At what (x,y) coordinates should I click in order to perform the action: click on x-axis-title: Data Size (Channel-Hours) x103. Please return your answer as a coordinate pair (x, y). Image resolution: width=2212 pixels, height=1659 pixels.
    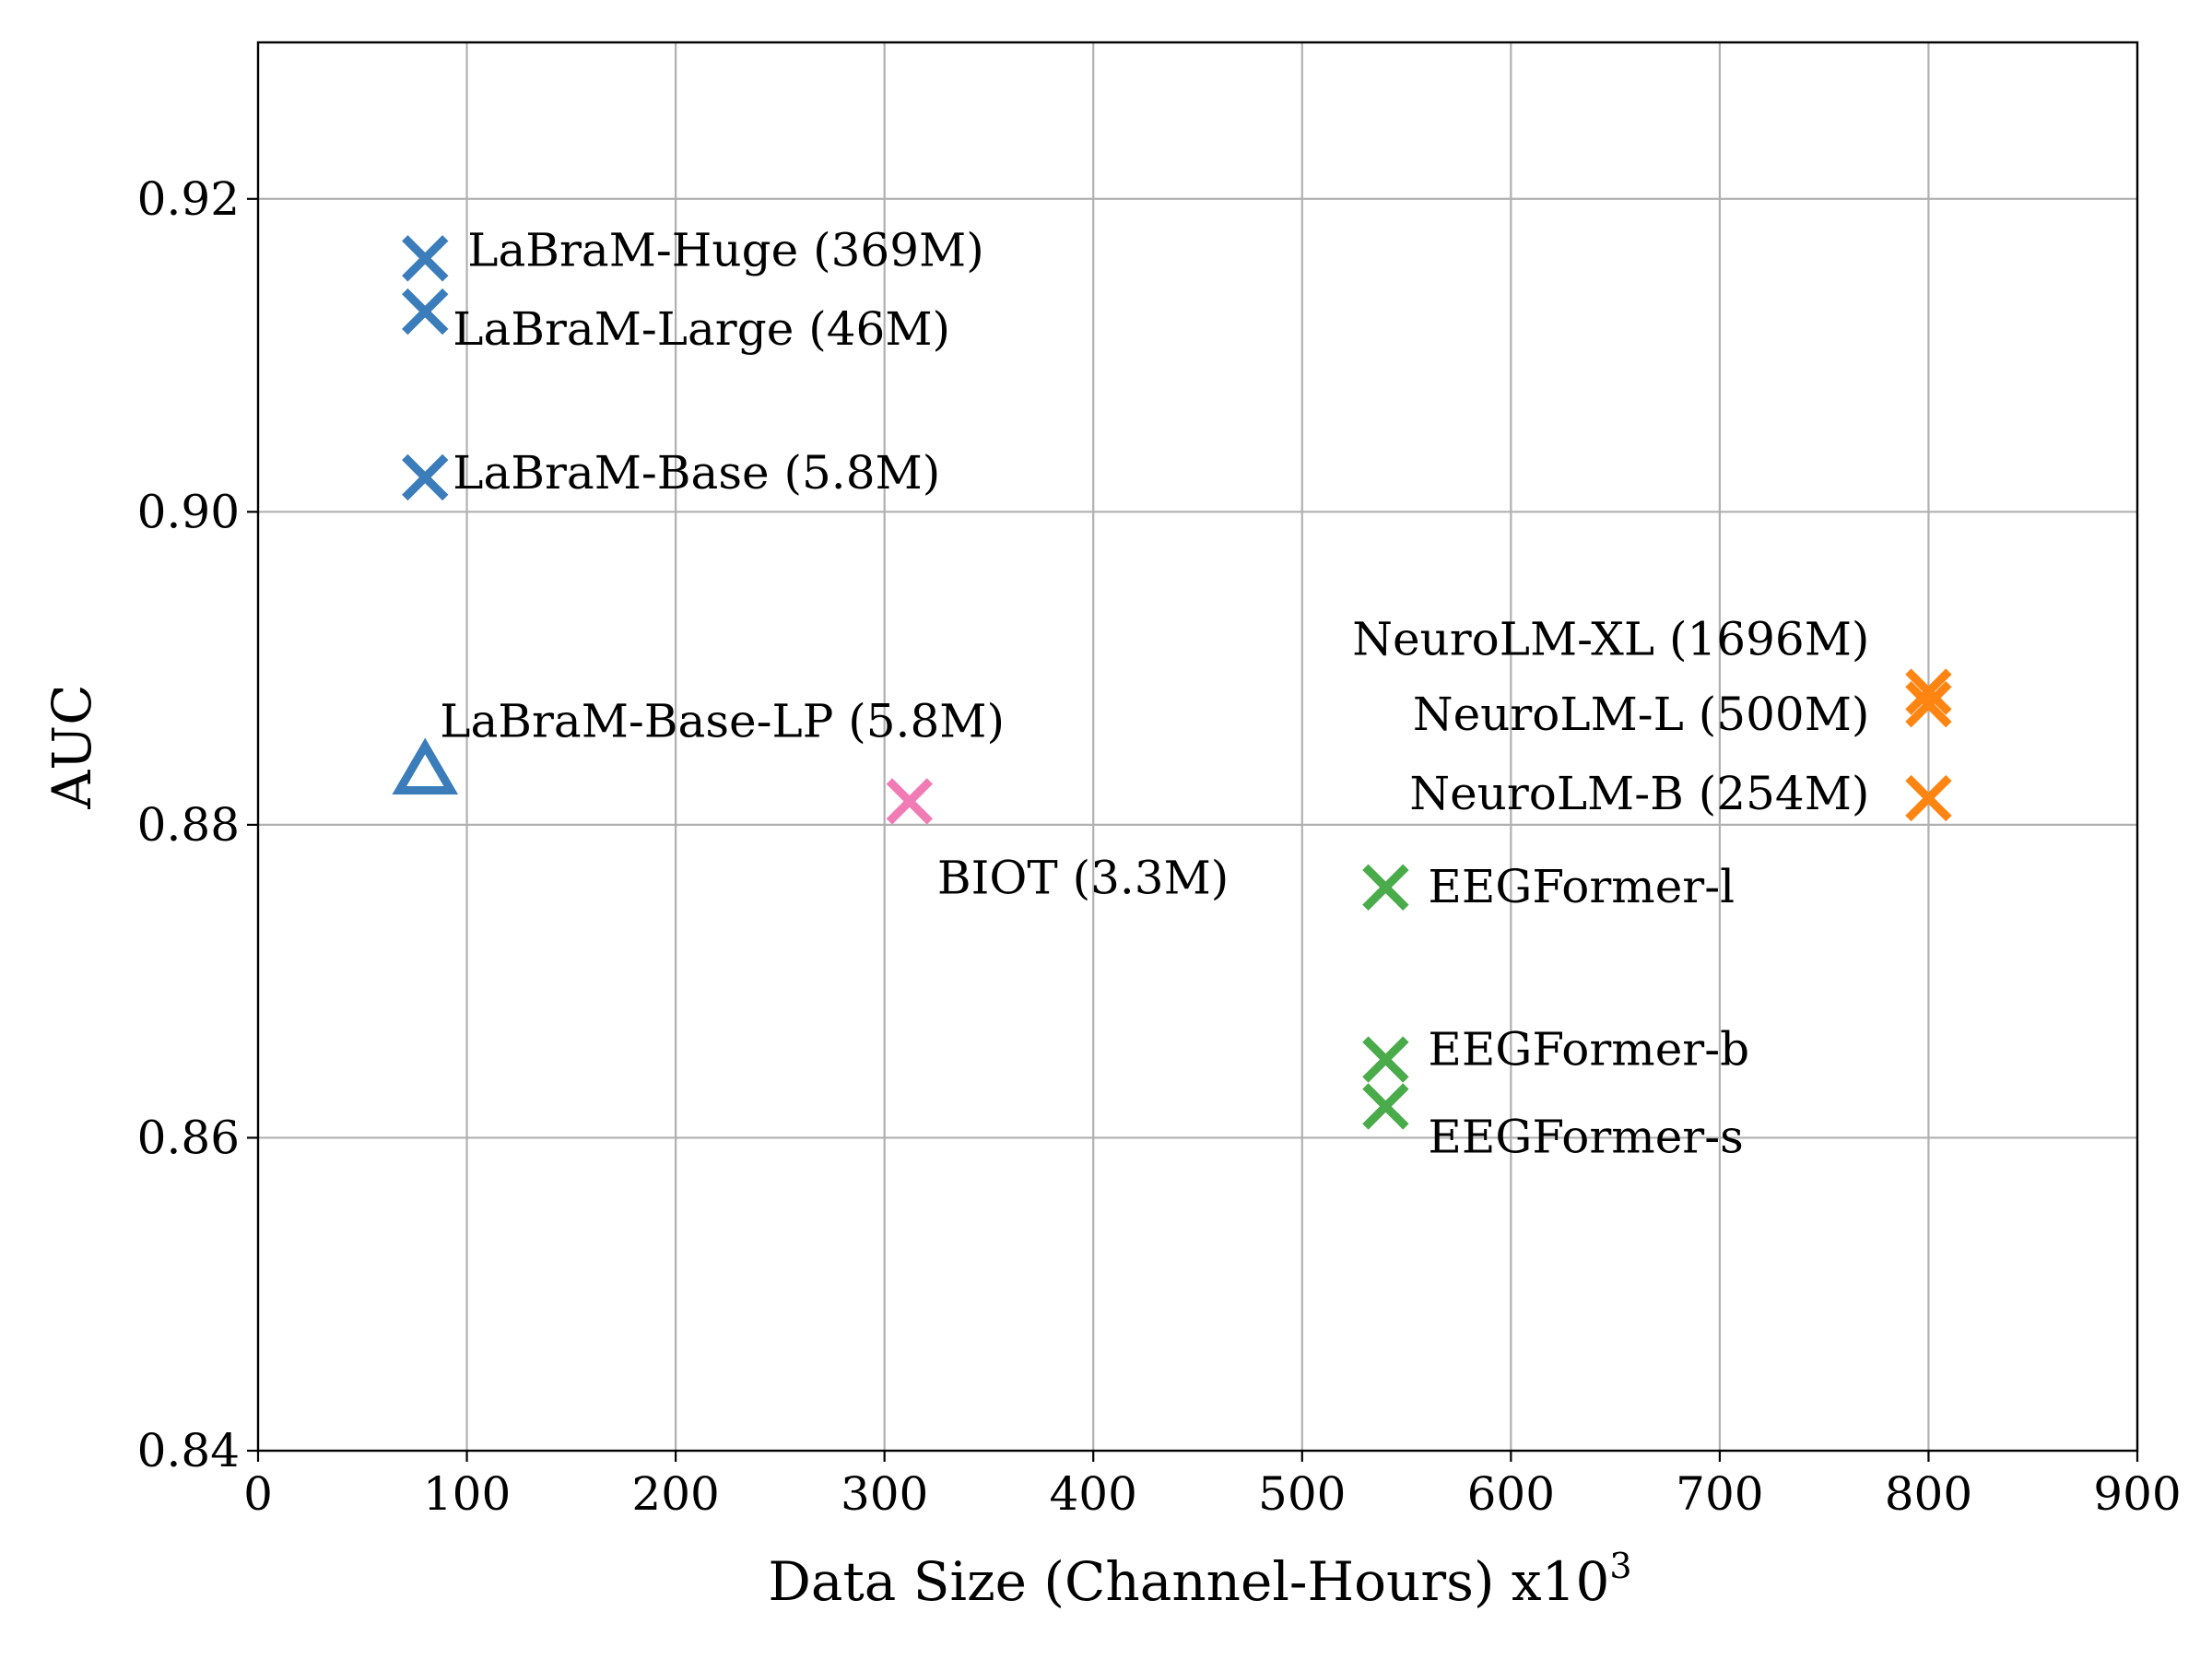
    Looking at the image, I should click on (1199, 1579).